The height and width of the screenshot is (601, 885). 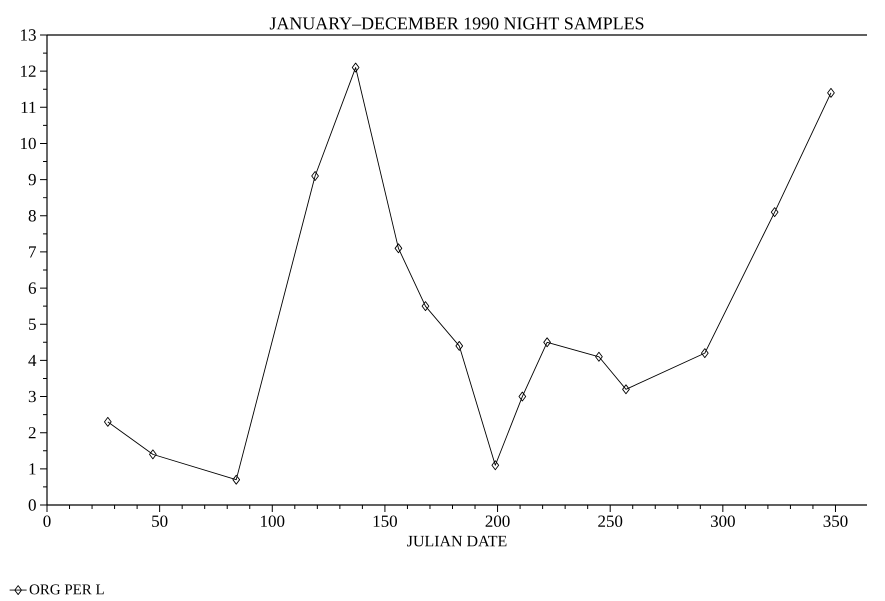 I want to click on x-axis-title: JULIAN DATE, so click(x=456, y=541).